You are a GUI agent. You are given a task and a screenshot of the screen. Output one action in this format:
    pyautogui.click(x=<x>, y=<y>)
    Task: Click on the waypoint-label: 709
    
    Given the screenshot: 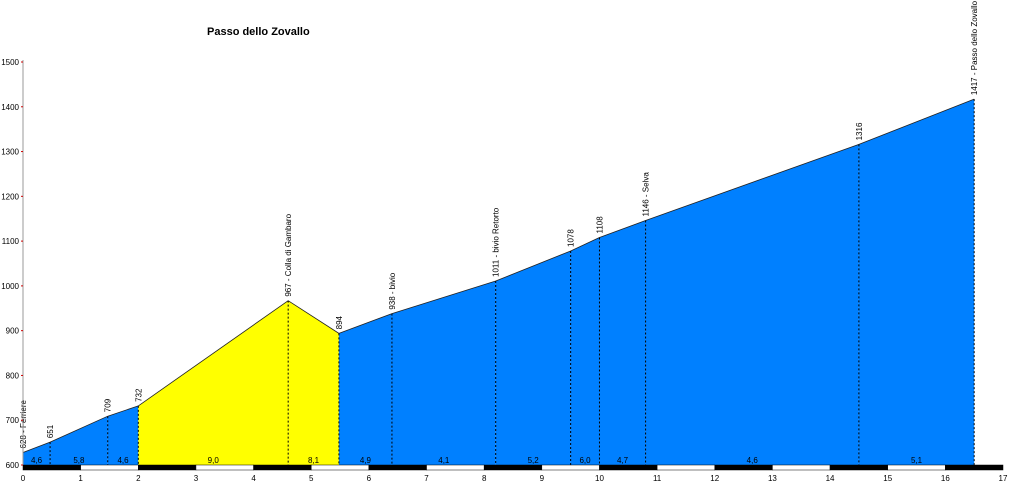 What is the action you would take?
    pyautogui.click(x=108, y=405)
    